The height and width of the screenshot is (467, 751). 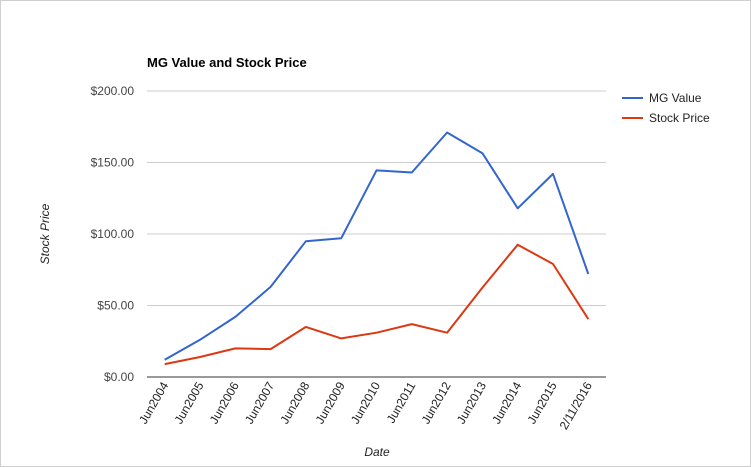 I want to click on y-tick-label: $0.00, so click(x=119, y=377).